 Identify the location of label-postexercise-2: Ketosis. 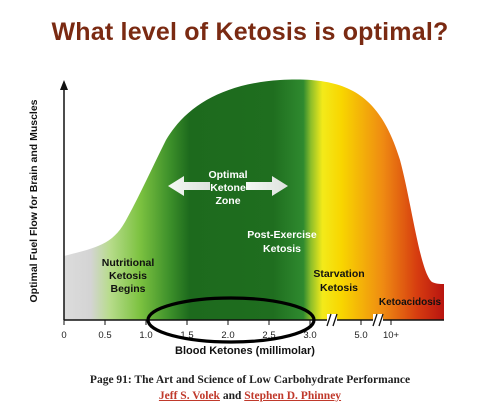
(282, 249).